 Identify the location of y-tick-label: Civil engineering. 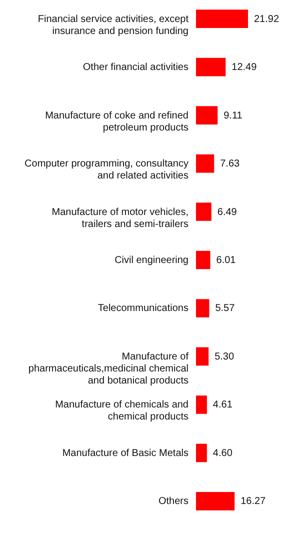
(151, 260).